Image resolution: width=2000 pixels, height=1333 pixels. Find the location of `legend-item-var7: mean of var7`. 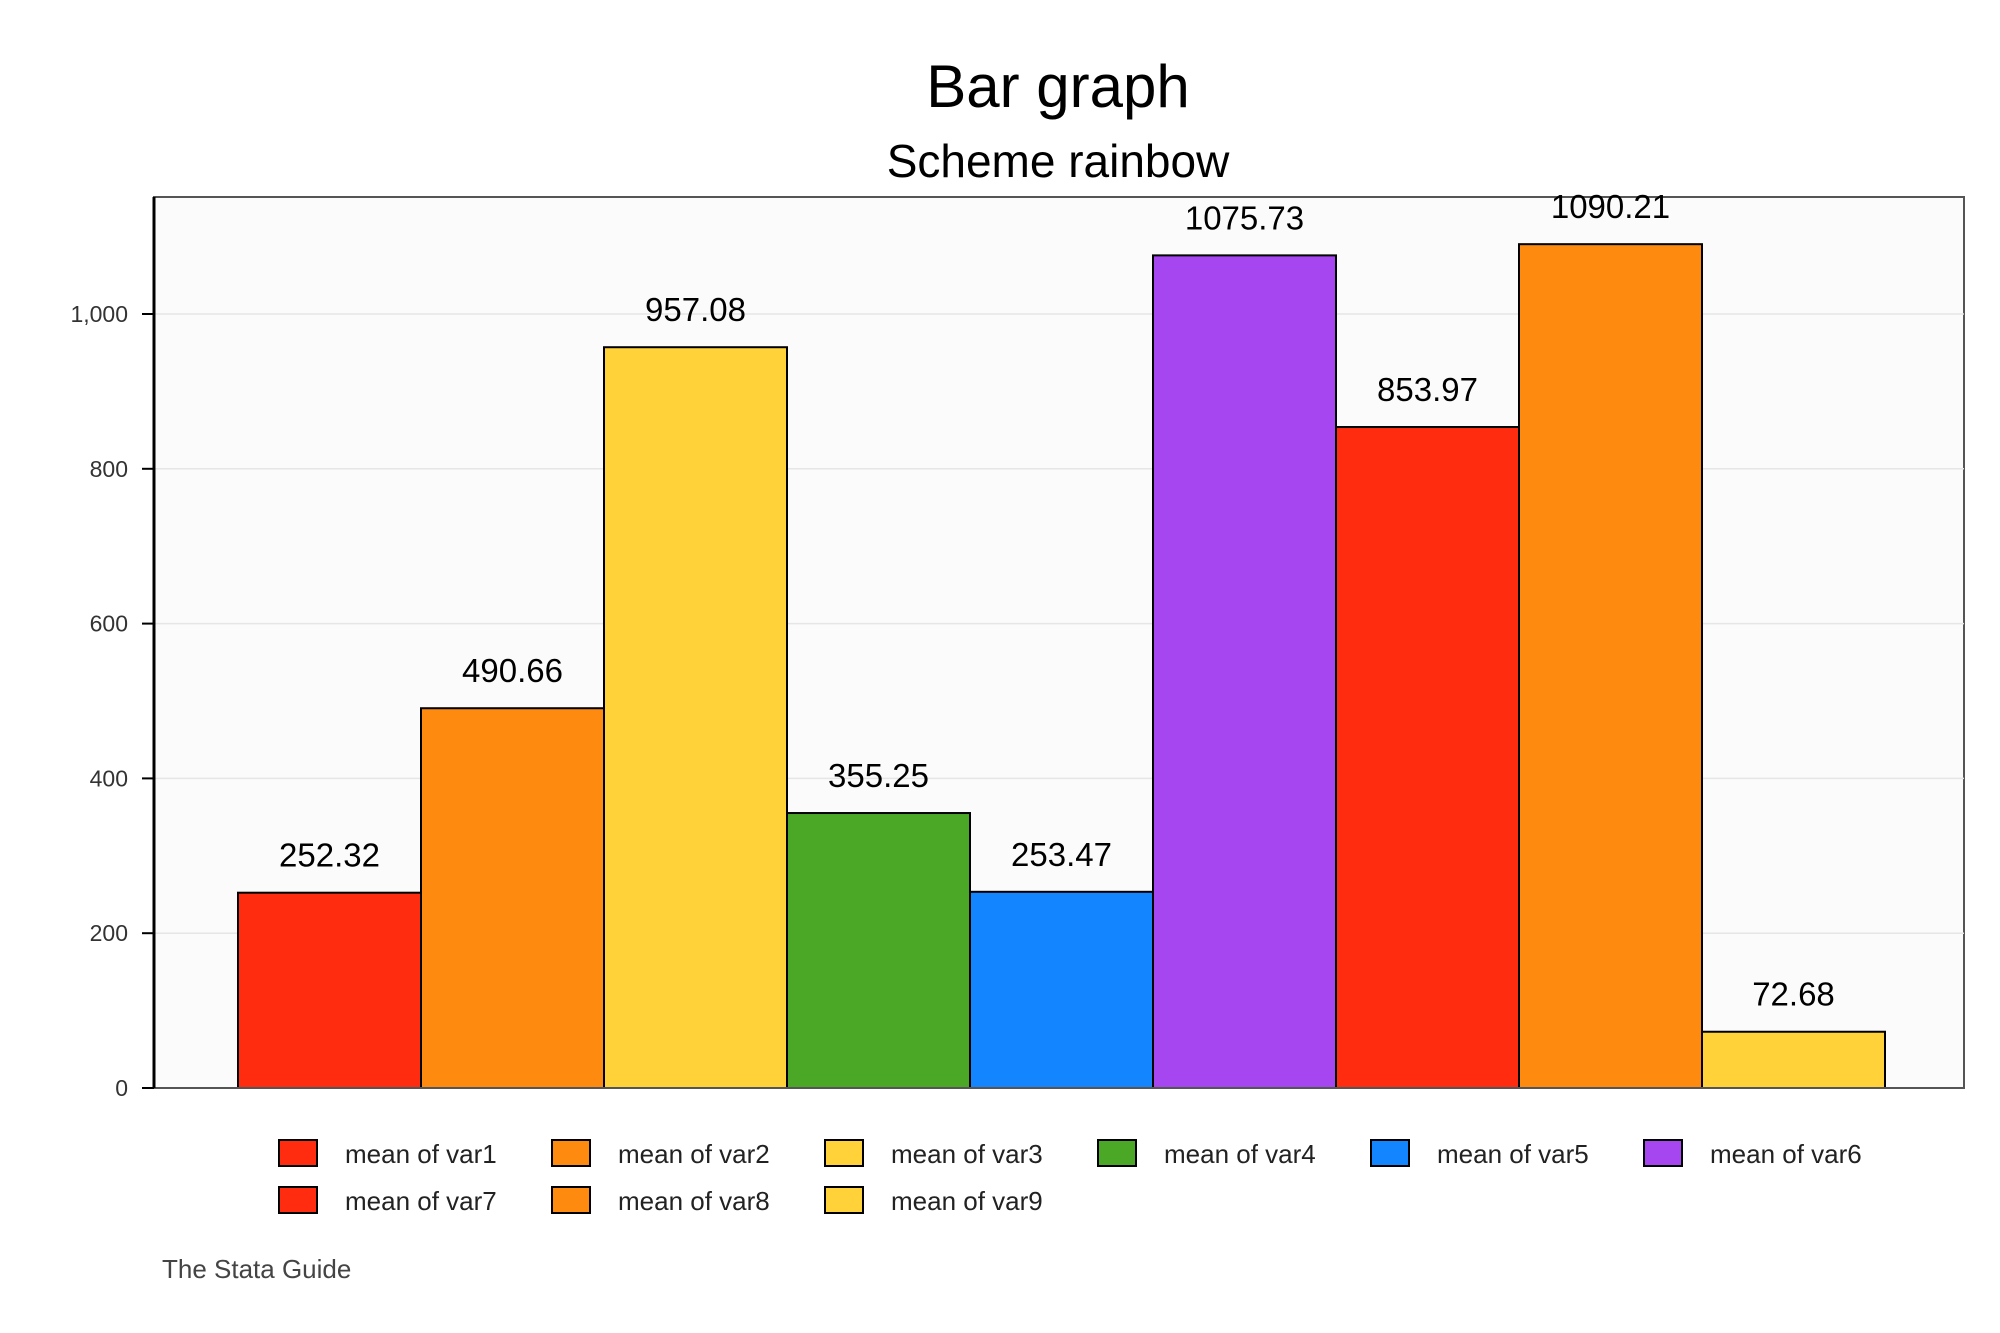

legend-item-var7: mean of var7 is located at coordinates (387, 1201).